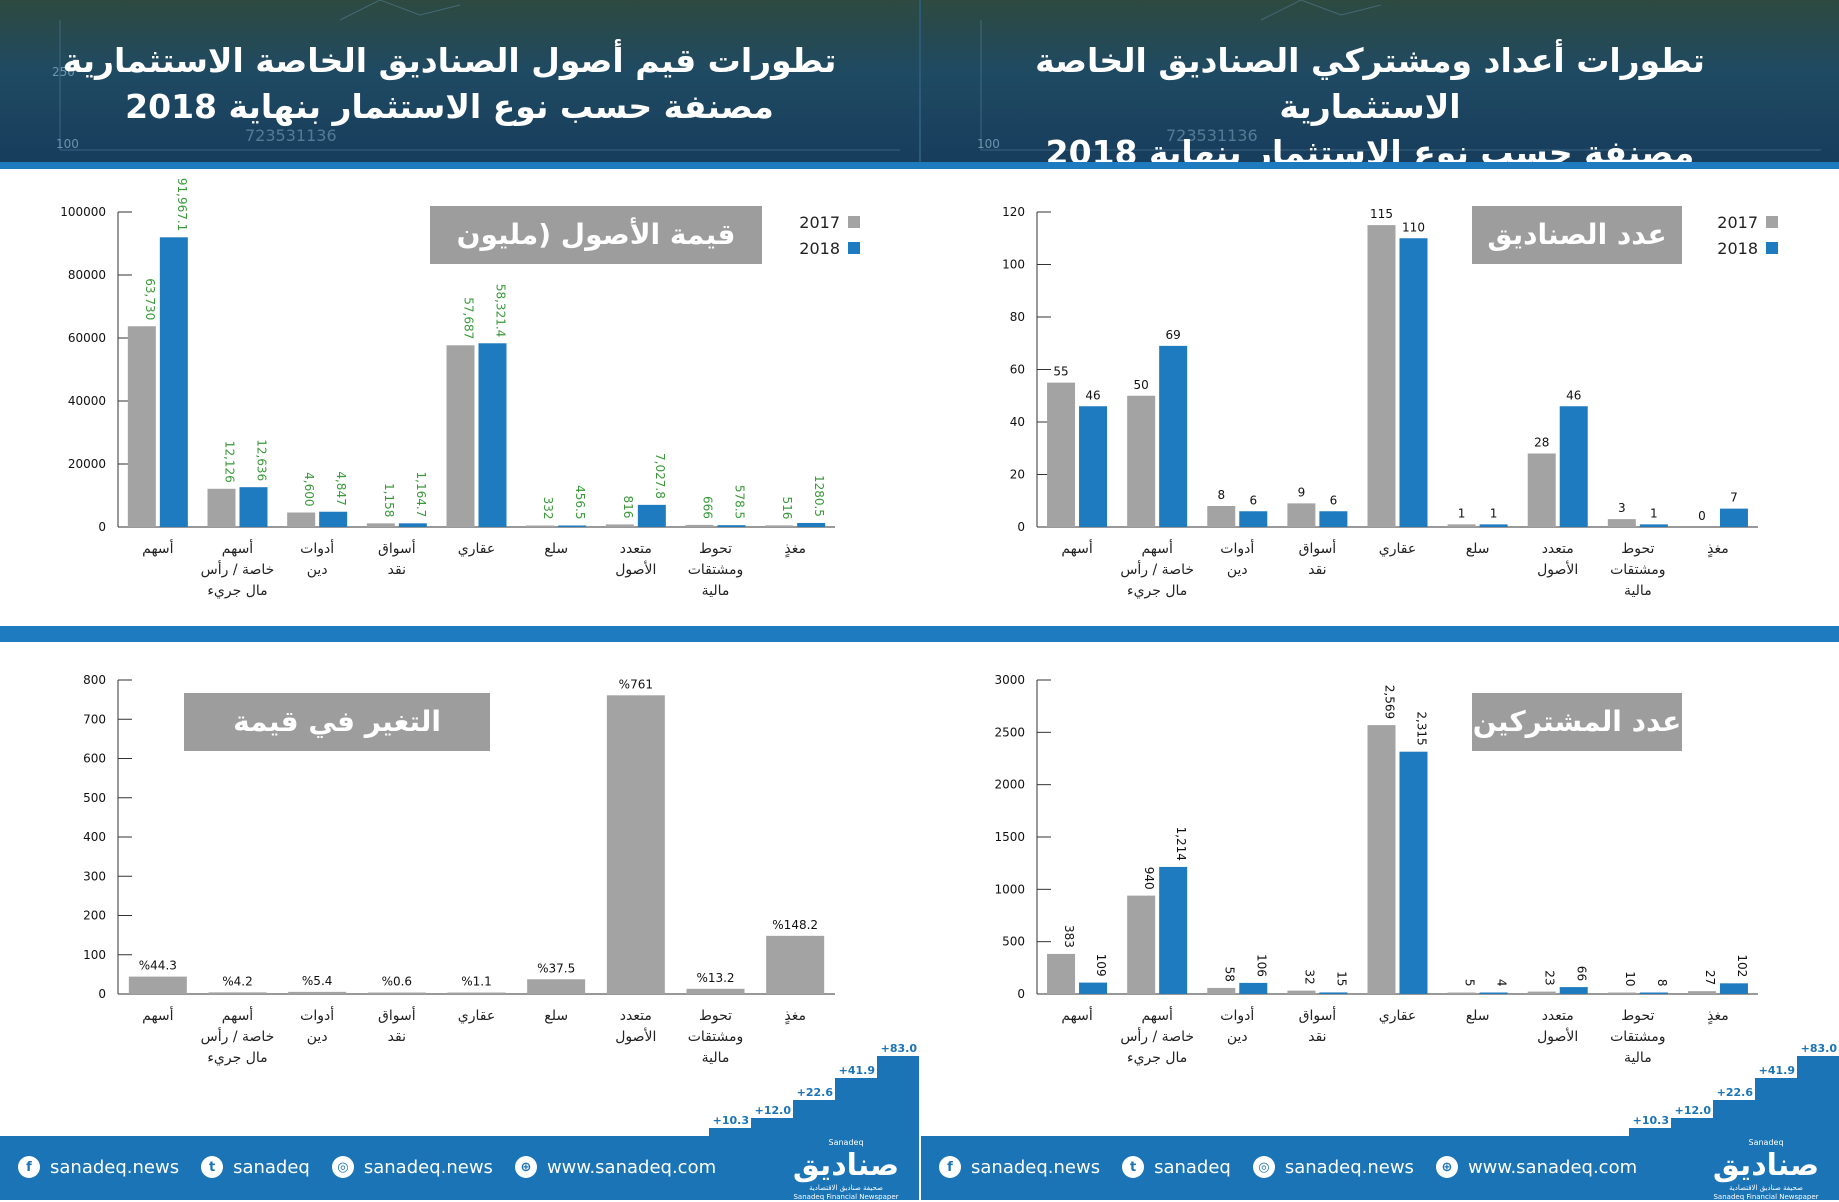 The height and width of the screenshot is (1202, 1839). I want to click on legend-item-2018: 2018, so click(1738, 248).